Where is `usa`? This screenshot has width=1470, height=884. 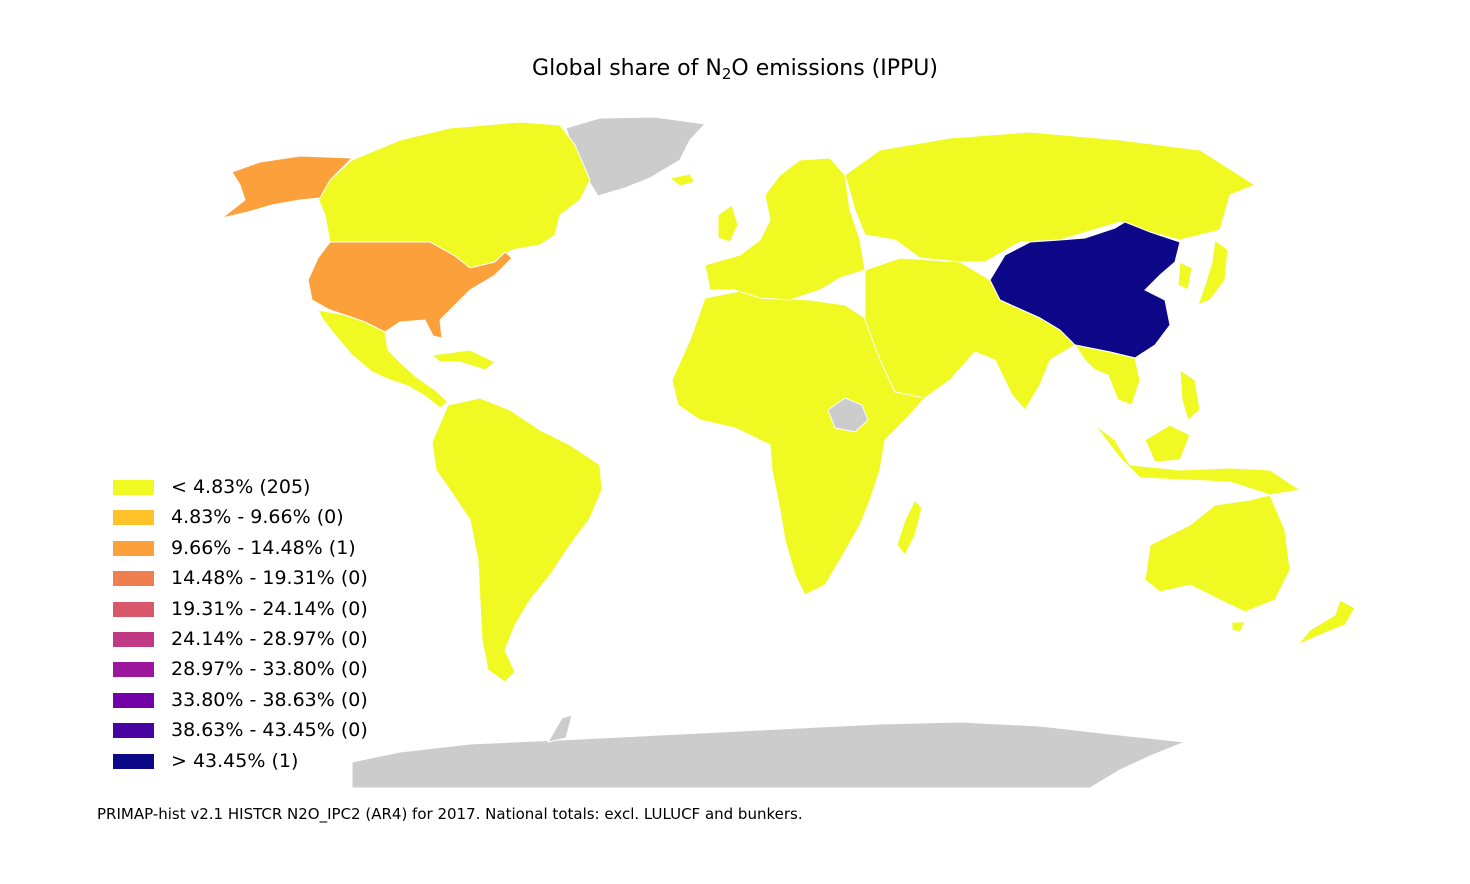 usa is located at coordinates (410, 290).